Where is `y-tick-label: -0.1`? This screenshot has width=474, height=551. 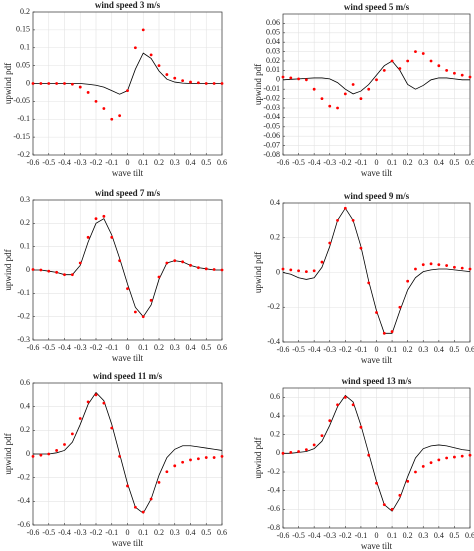
y-tick-label: -0.1 is located at coordinates (23, 118).